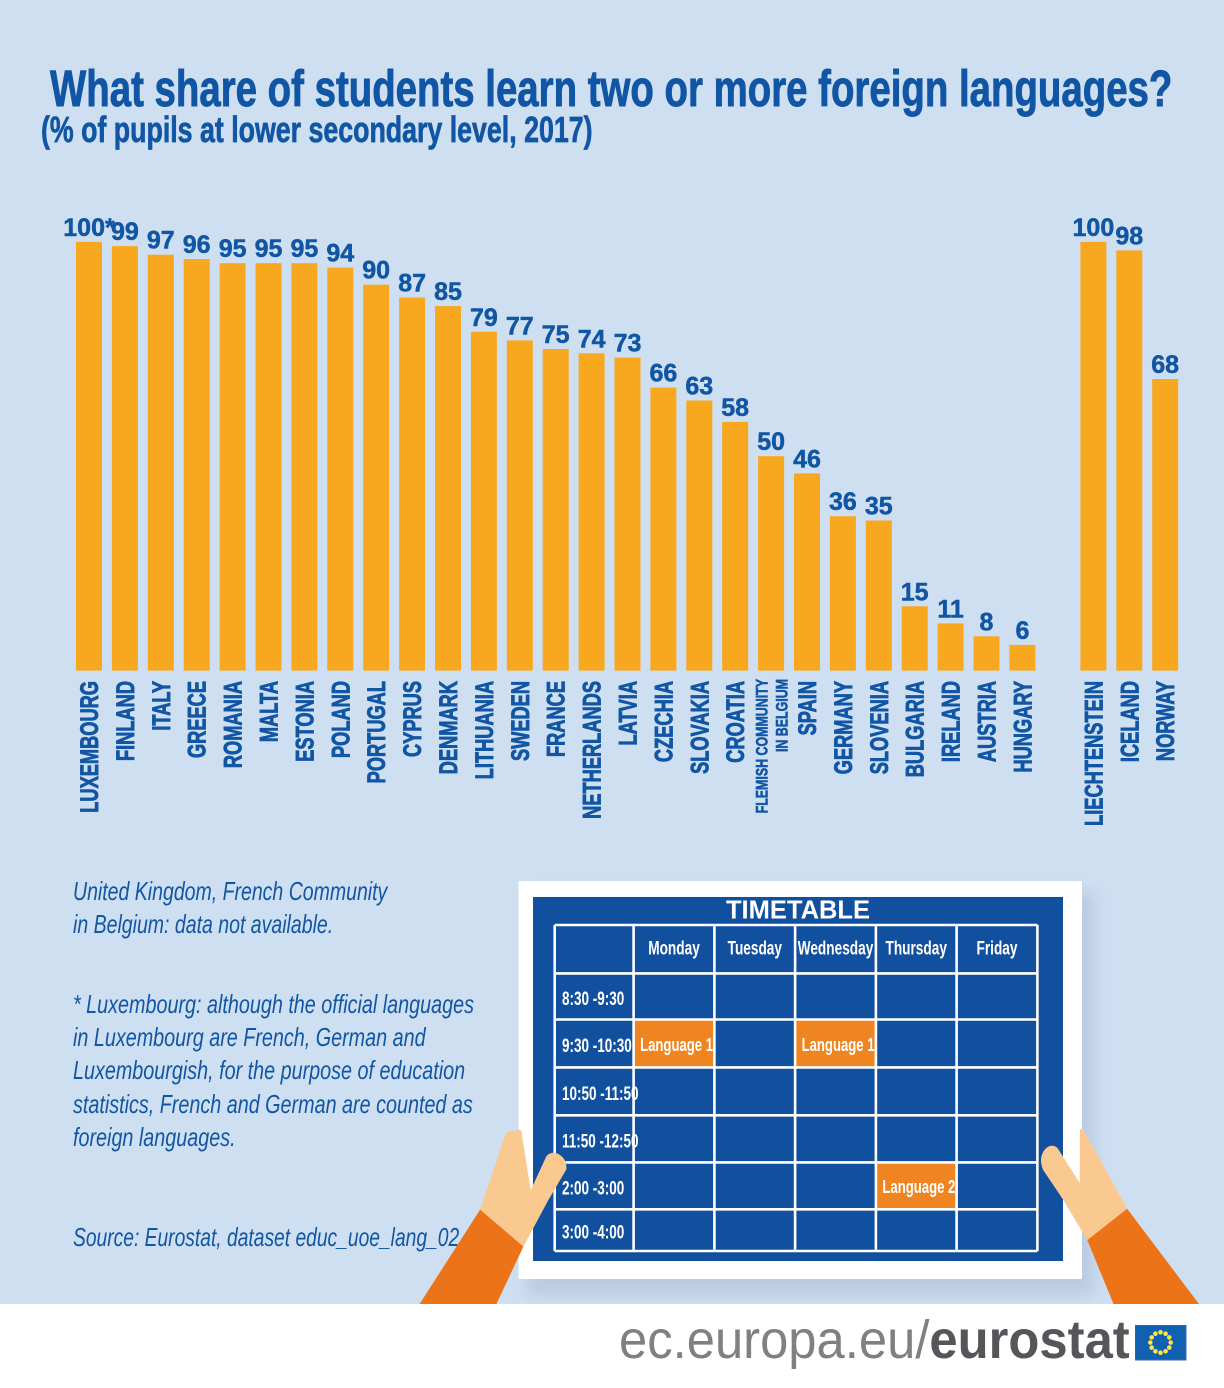  What do you see at coordinates (340, 719) in the screenshot?
I see `svg-text: POLAND` at bounding box center [340, 719].